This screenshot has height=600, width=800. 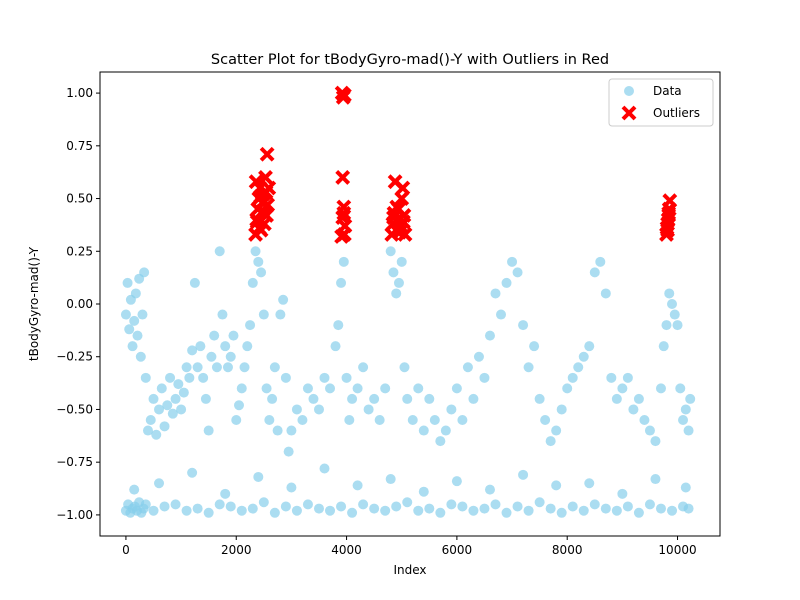 What do you see at coordinates (409, 570) in the screenshot?
I see `x-axis-title: Index` at bounding box center [409, 570].